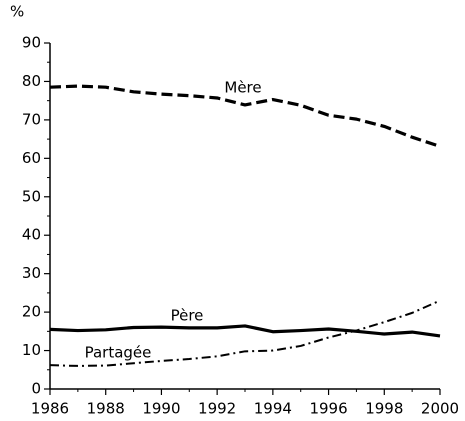  What do you see at coordinates (31, 119) in the screenshot?
I see `y-tick-label: 70` at bounding box center [31, 119].